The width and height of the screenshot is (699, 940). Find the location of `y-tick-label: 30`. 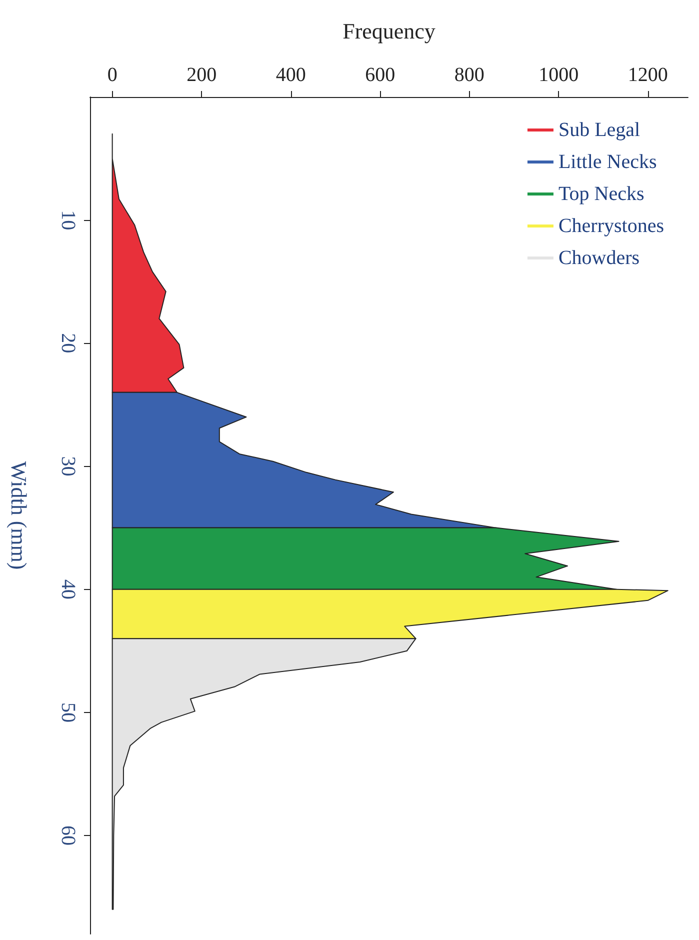

y-tick-label: 30 is located at coordinates (68, 466).